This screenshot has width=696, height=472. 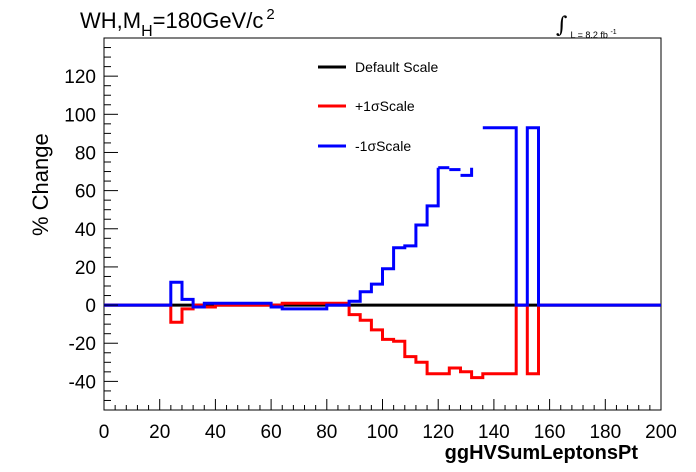 I want to click on title-subscript: H, so click(x=147, y=31).